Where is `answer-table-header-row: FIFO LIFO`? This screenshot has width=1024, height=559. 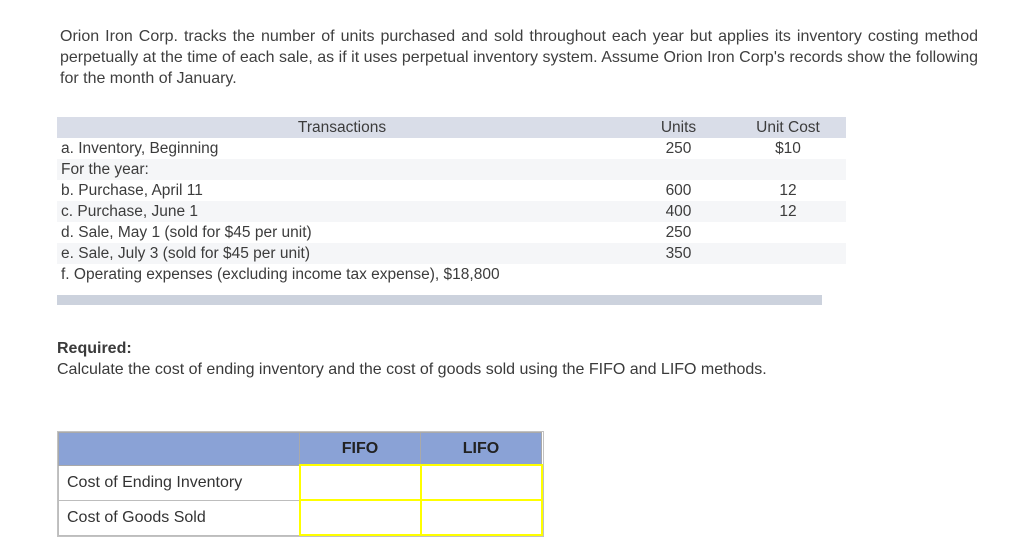
answer-table-header-row: FIFO LIFO is located at coordinates (300, 449).